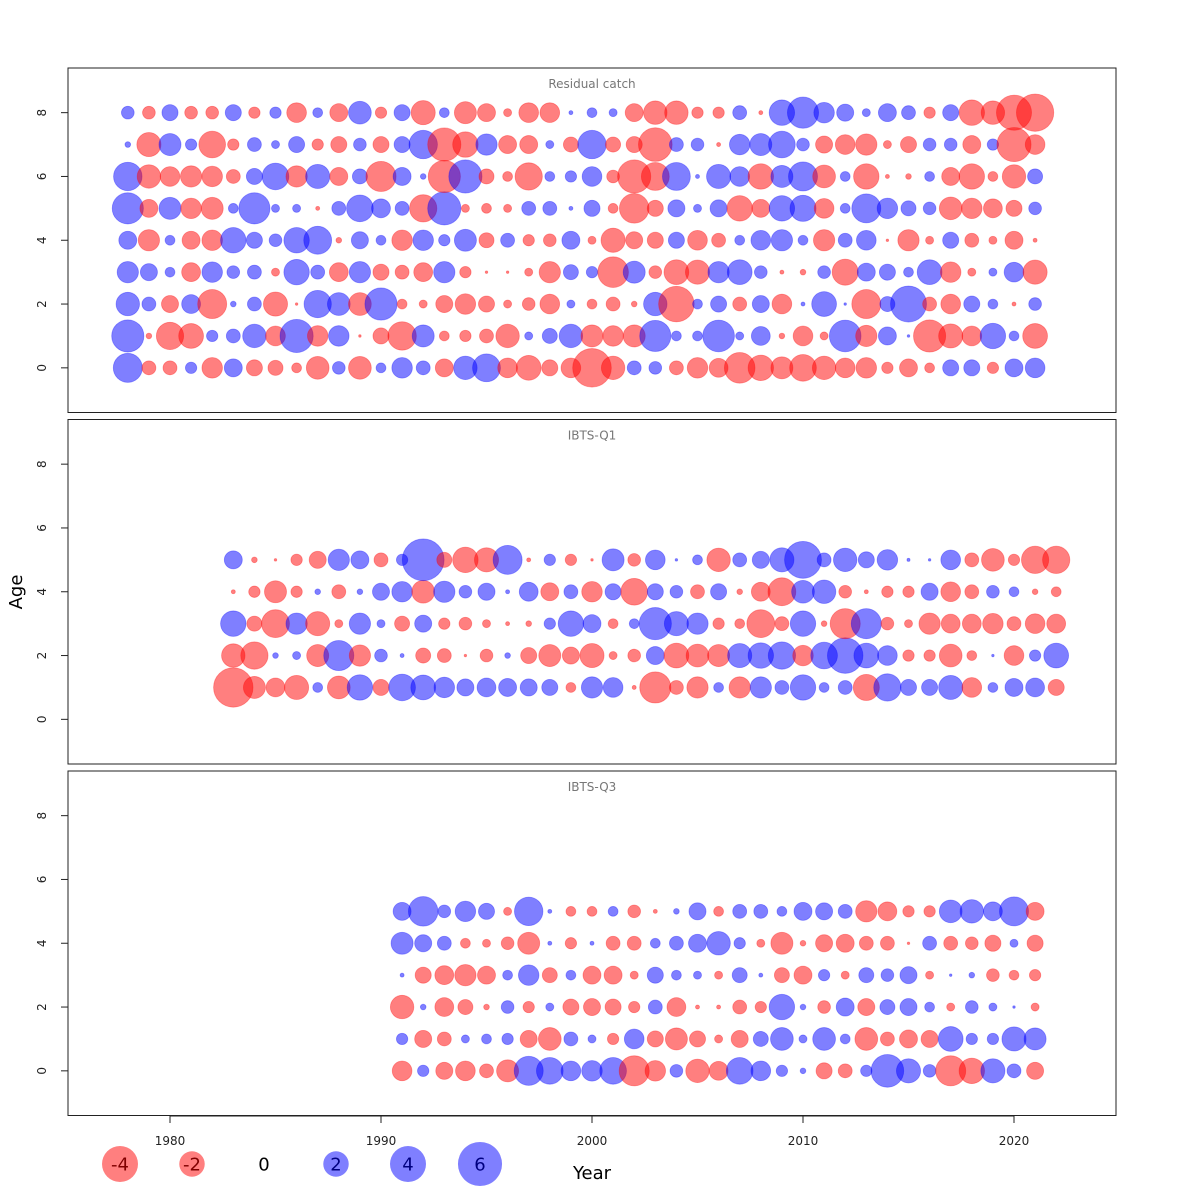 This screenshot has width=1200, height=1200. I want to click on bubble-age4-1995, so click(486, 591).